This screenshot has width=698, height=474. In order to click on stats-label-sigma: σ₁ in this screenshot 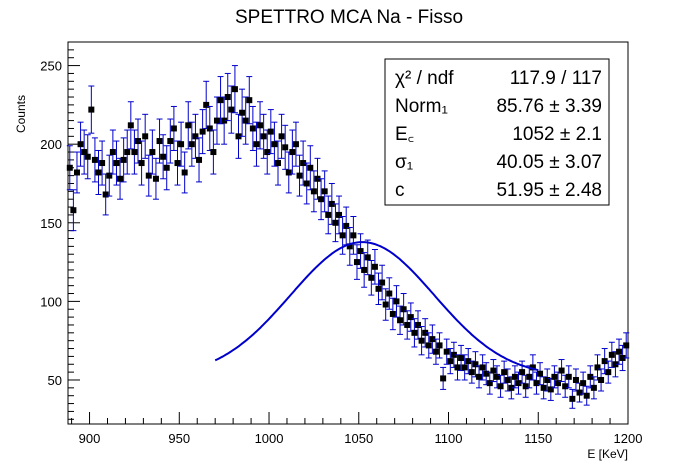, I will do `click(404, 162)`.